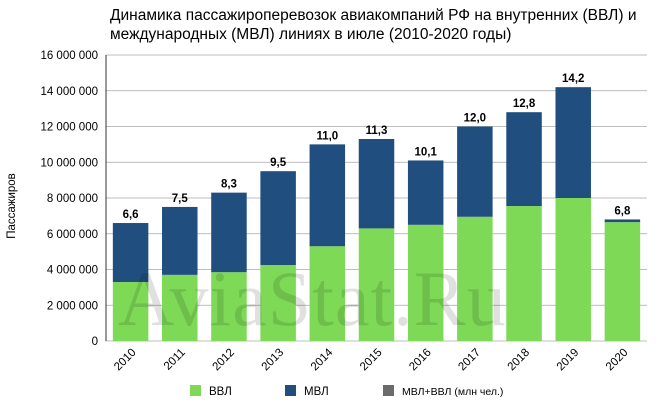 The height and width of the screenshot is (406, 667). What do you see at coordinates (469, 360) in the screenshot?
I see `x-tick-label: 2017` at bounding box center [469, 360].